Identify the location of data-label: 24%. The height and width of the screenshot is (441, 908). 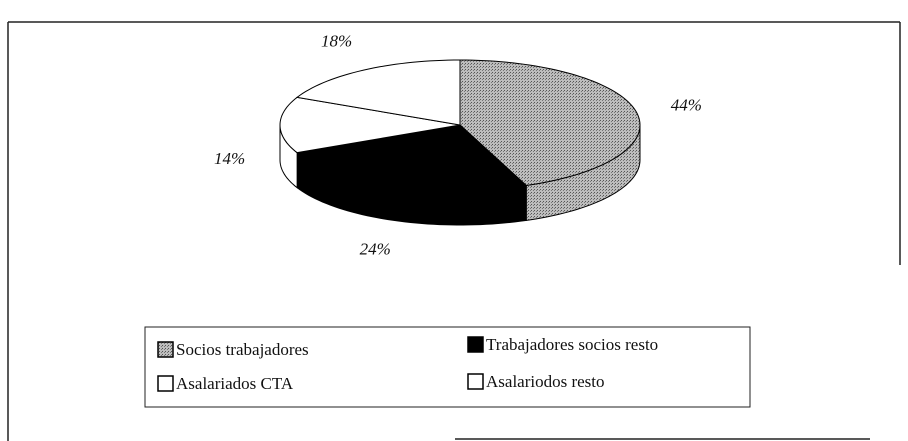
(375, 249).